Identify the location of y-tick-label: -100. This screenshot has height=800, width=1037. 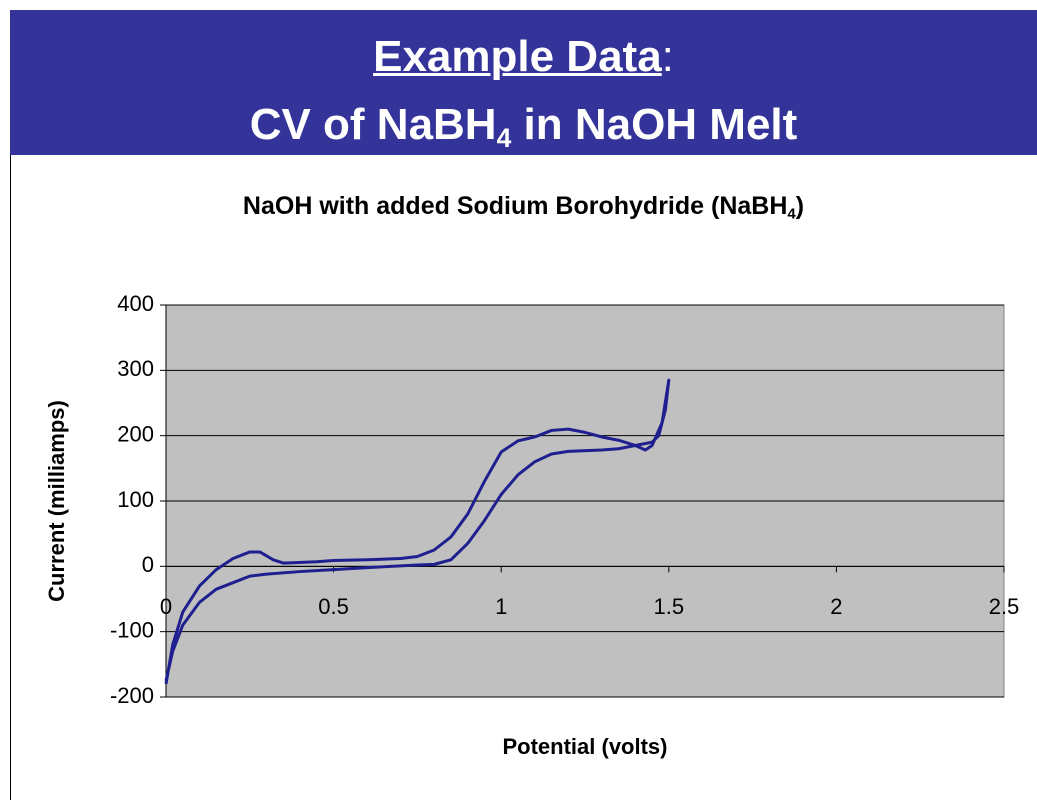
(132, 629).